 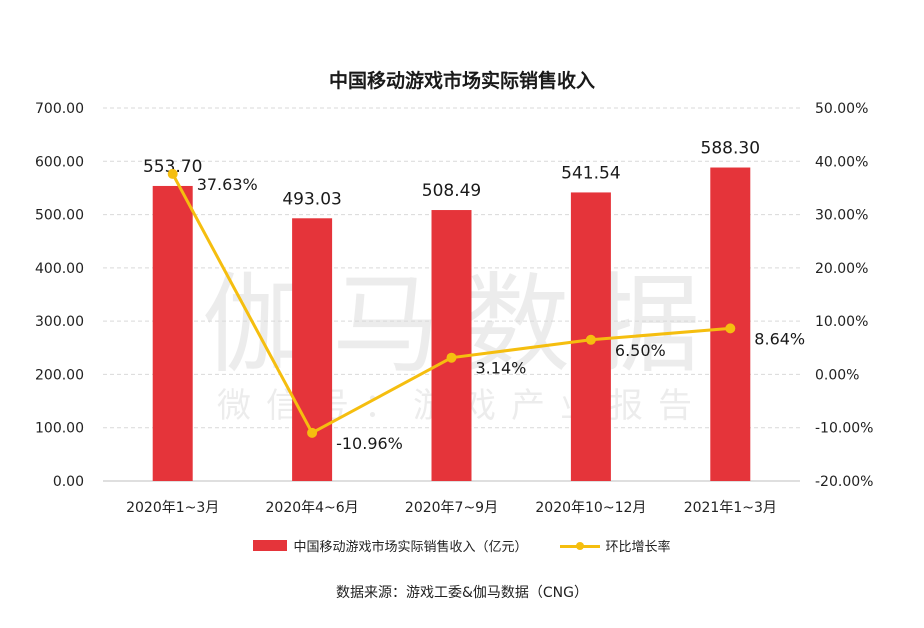 What do you see at coordinates (59, 322) in the screenshot?
I see `y-left-tick-label: 300.00` at bounding box center [59, 322].